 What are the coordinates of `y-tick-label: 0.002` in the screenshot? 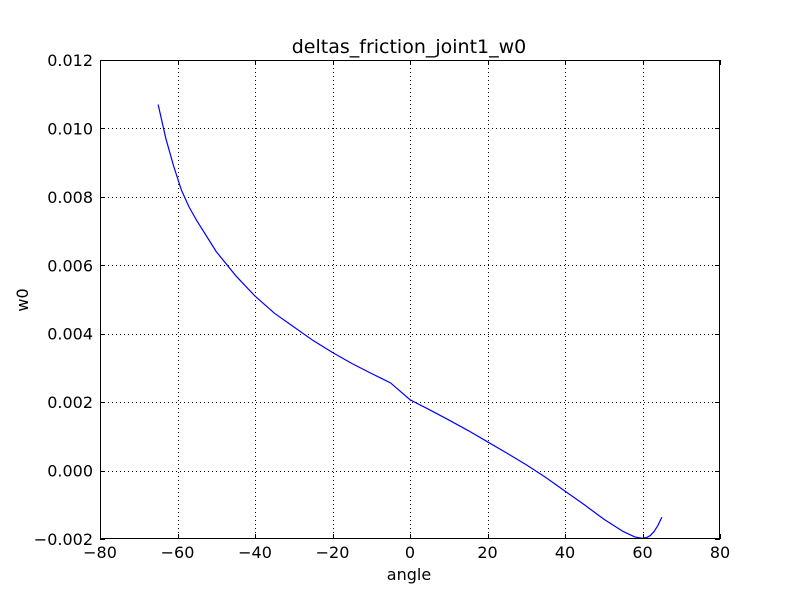 It's located at (70, 402).